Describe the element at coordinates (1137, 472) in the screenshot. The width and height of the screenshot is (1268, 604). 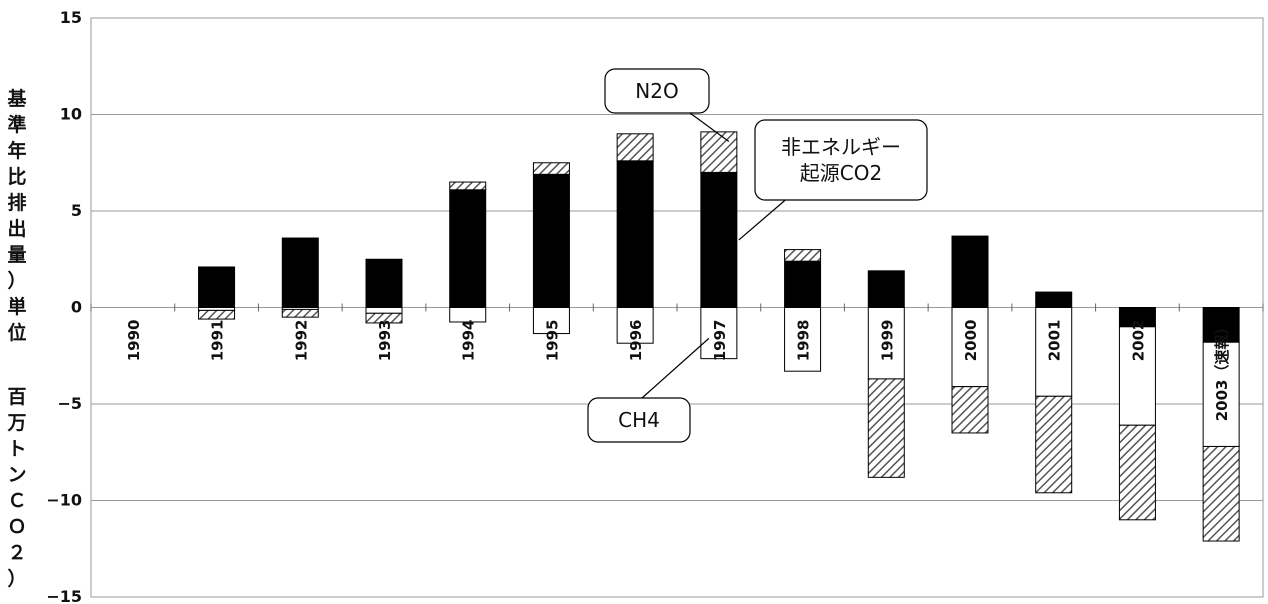
I see `bar-segment-2002` at that location.